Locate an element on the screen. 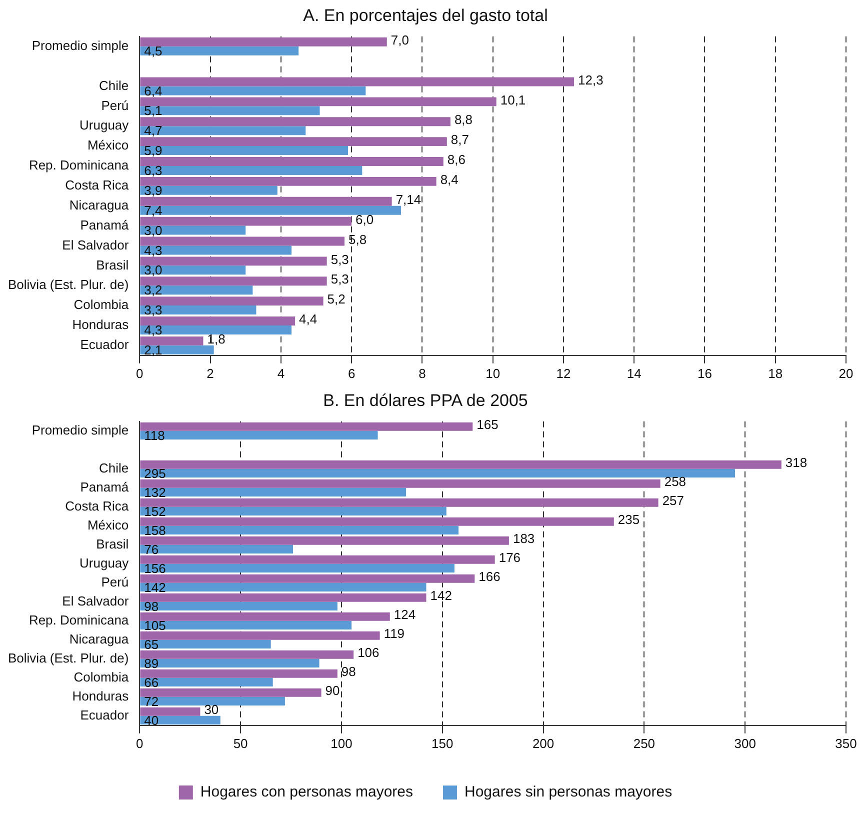  y-tick-label: México is located at coordinates (108, 145).